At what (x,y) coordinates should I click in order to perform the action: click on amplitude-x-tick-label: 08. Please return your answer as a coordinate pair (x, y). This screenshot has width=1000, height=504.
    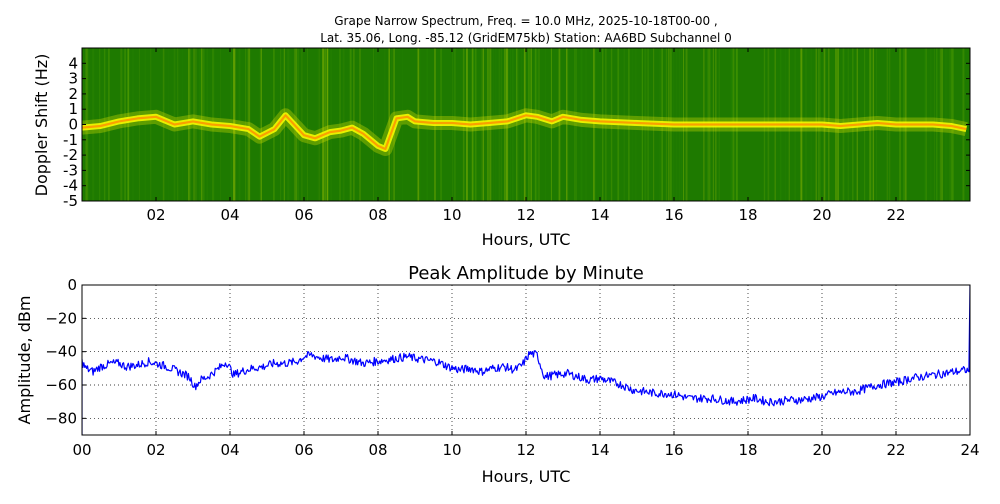
    Looking at the image, I should click on (377, 450).